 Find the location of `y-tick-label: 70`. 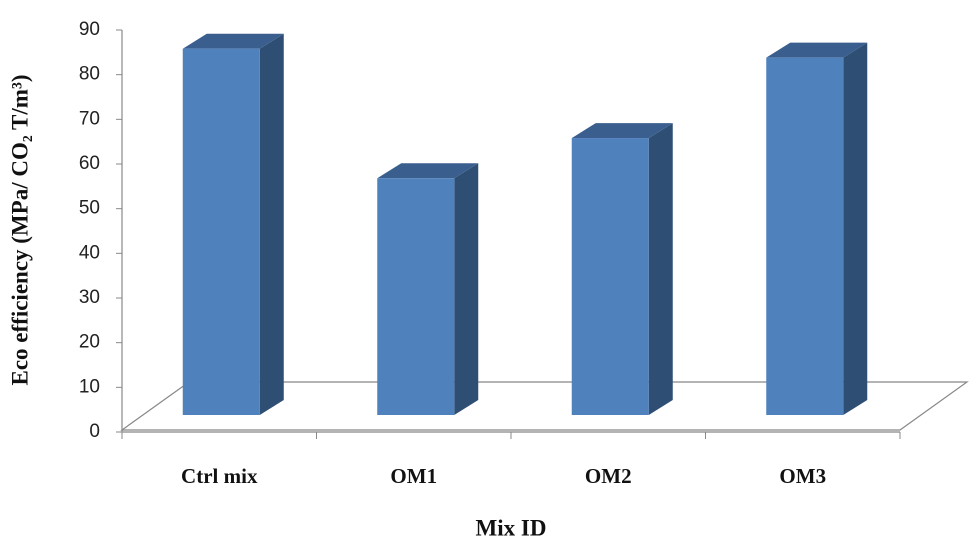

y-tick-label: 70 is located at coordinates (89, 118).